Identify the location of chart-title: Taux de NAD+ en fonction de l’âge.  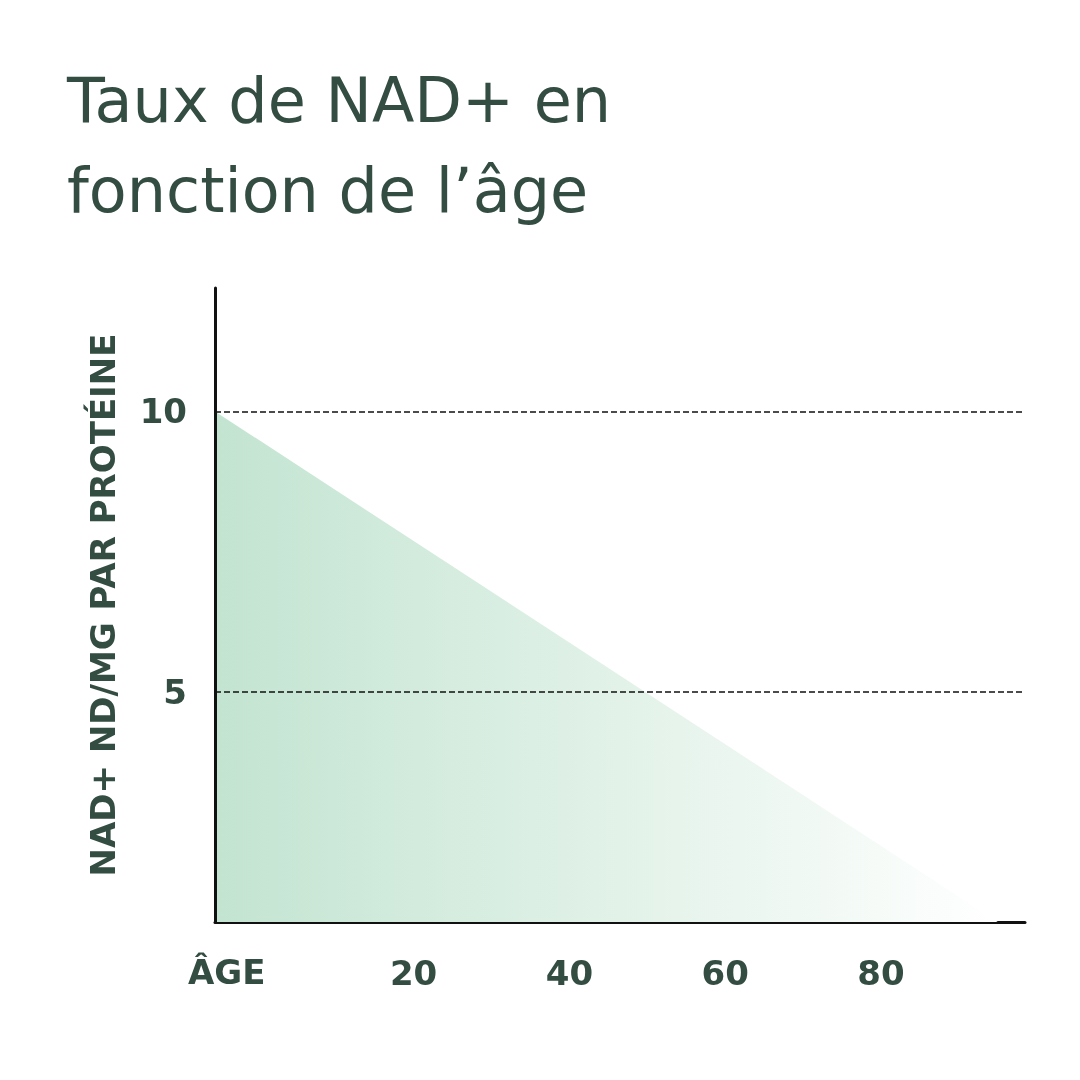
(348, 145).